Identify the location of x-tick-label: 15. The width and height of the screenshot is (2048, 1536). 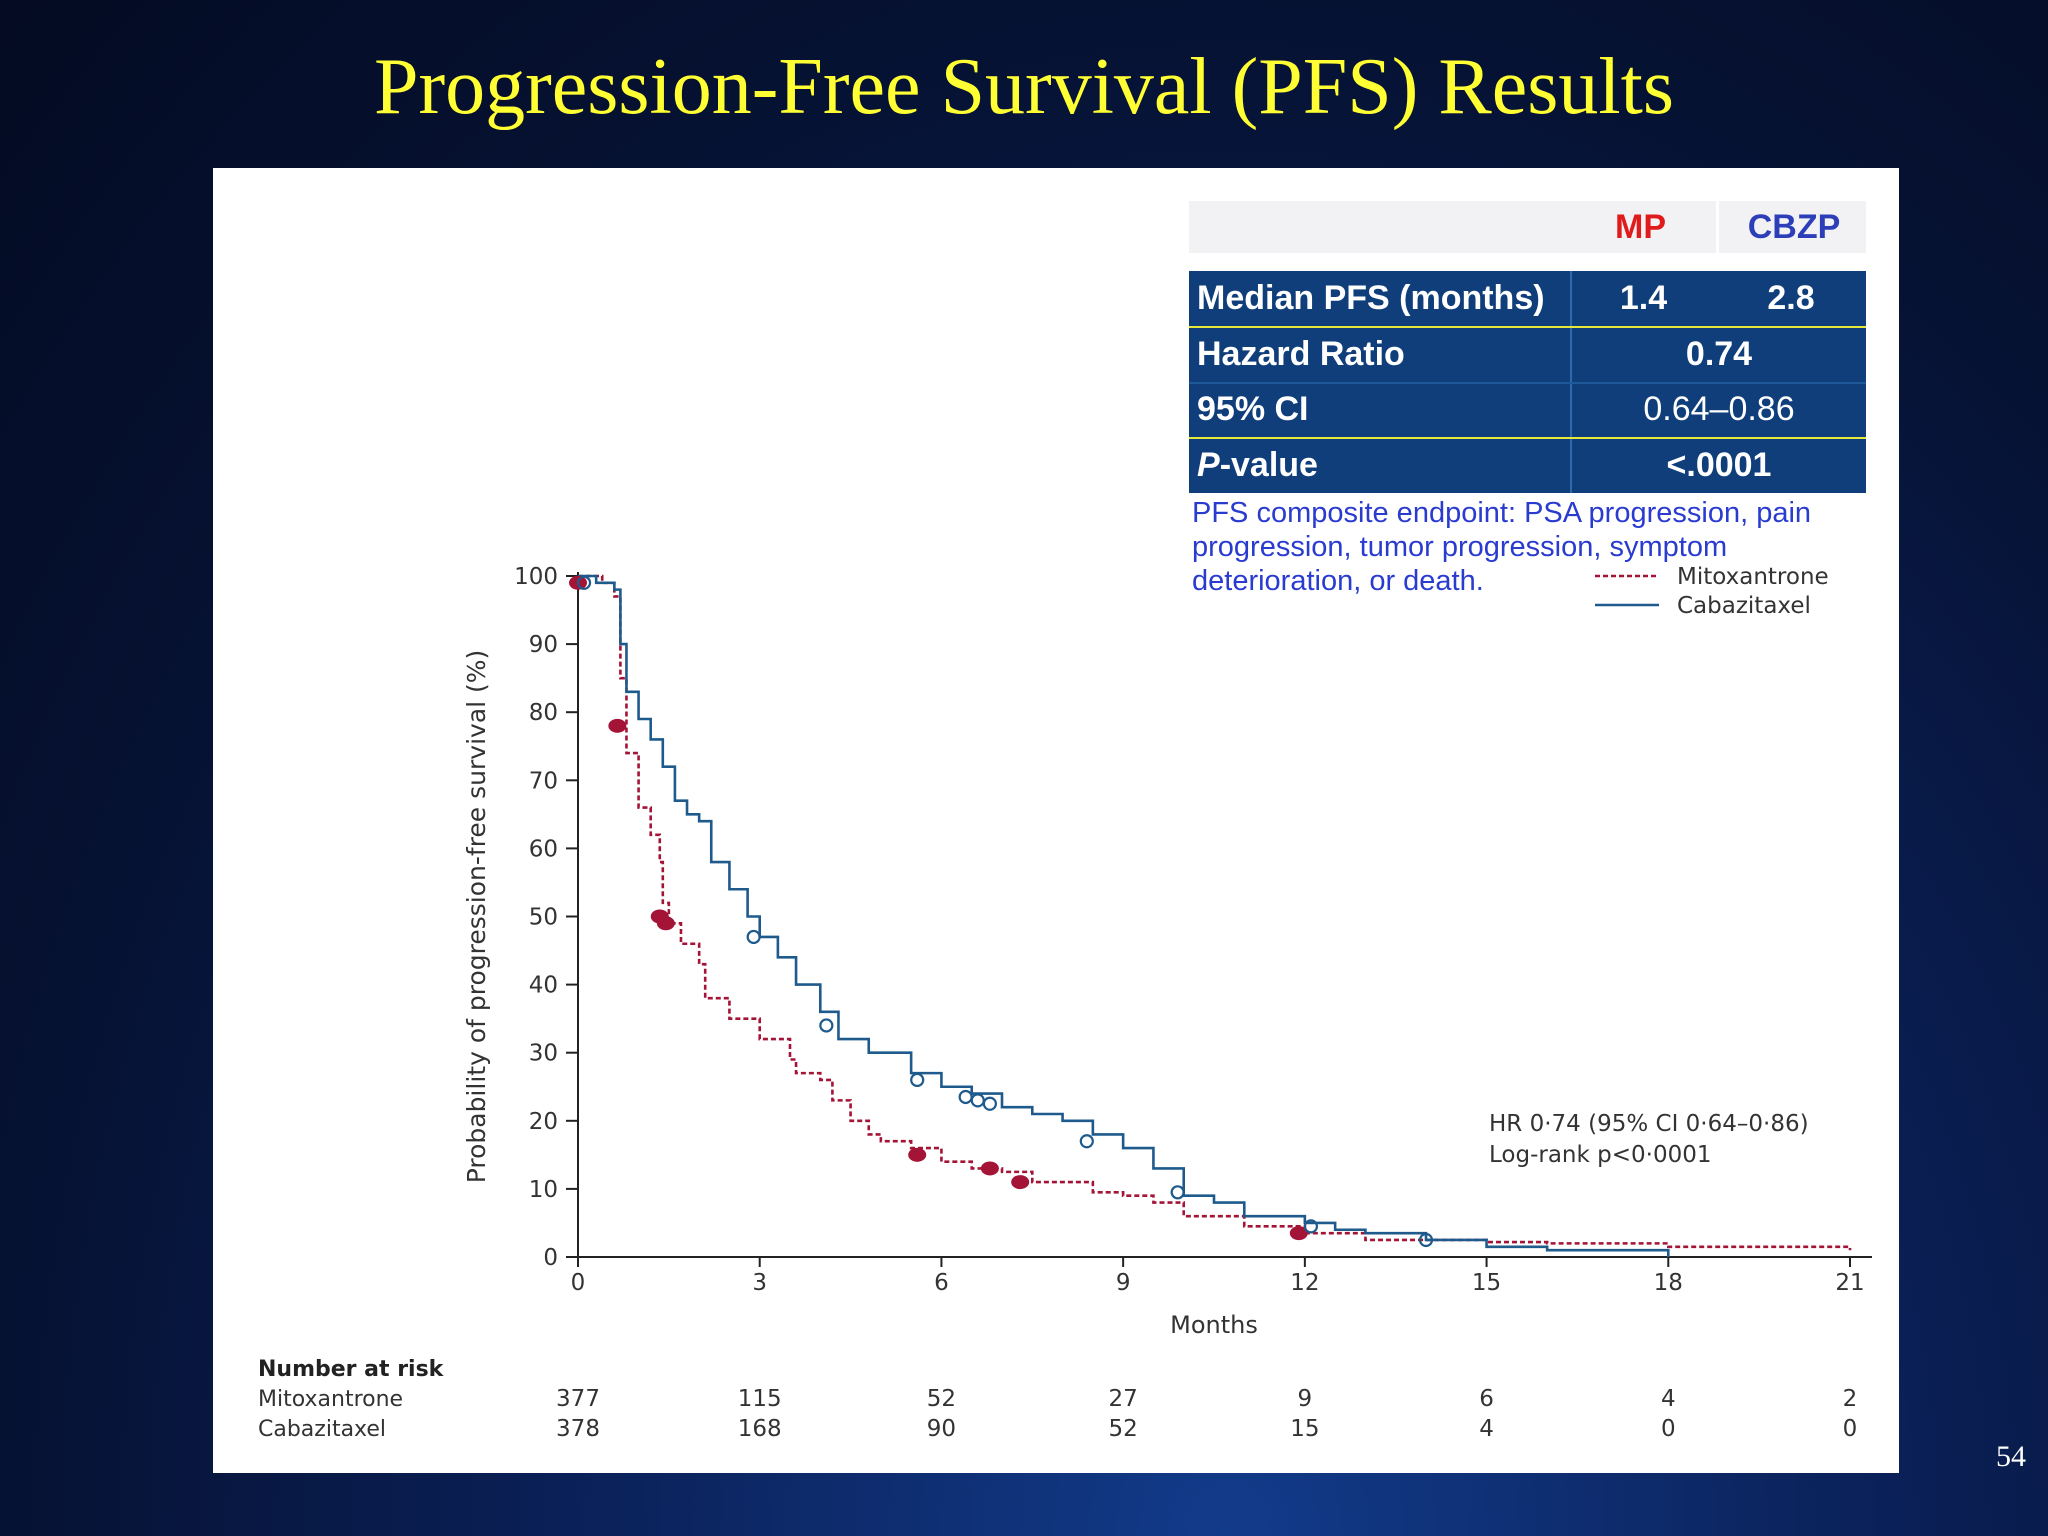
(1486, 1283).